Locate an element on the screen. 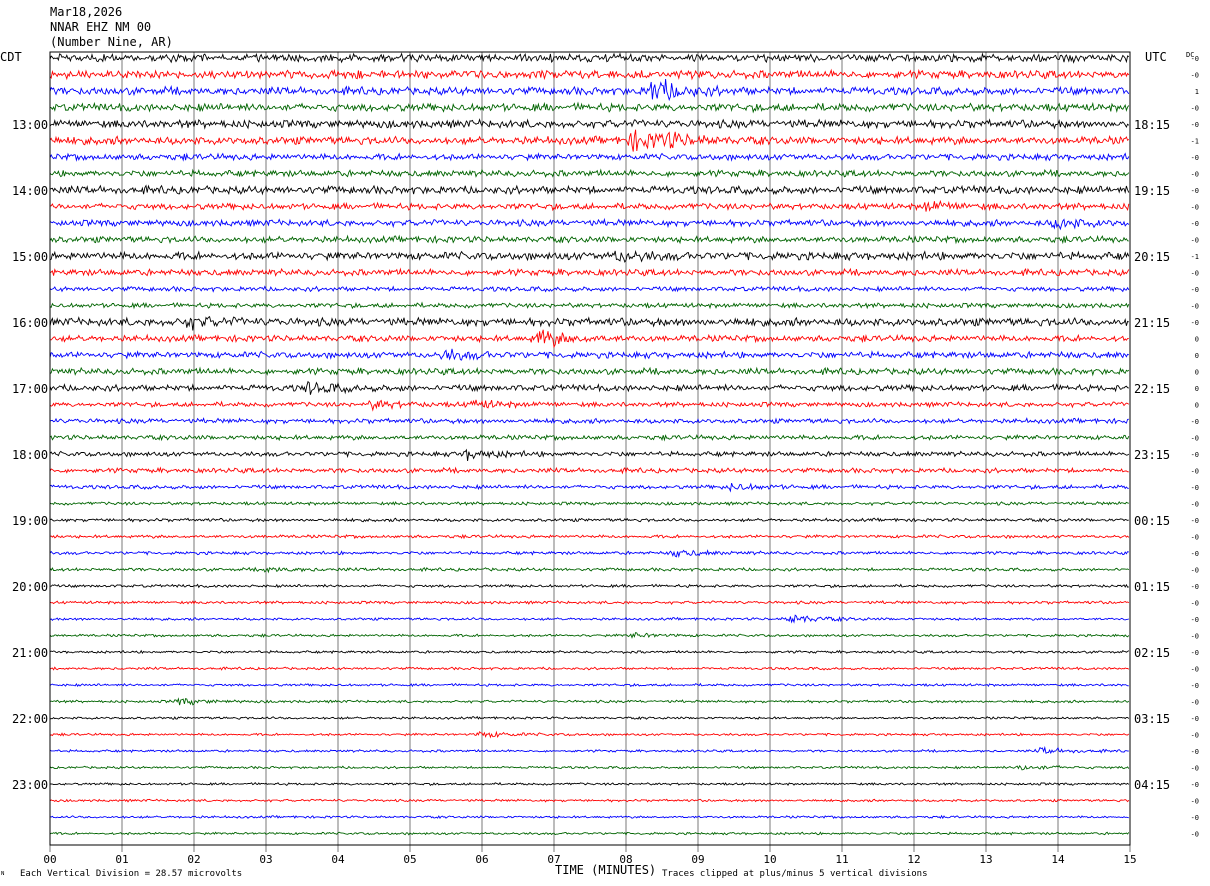  dc-offset-36: -0 is located at coordinates (1195, 653).